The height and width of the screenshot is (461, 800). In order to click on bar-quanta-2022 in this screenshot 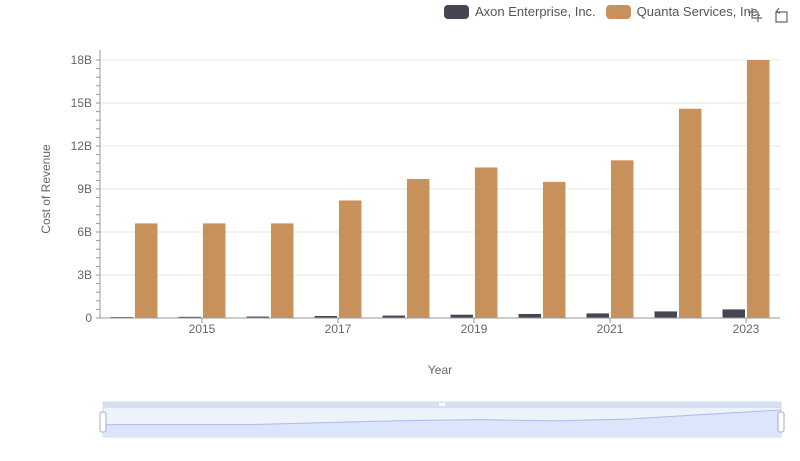, I will do `click(690, 213)`.